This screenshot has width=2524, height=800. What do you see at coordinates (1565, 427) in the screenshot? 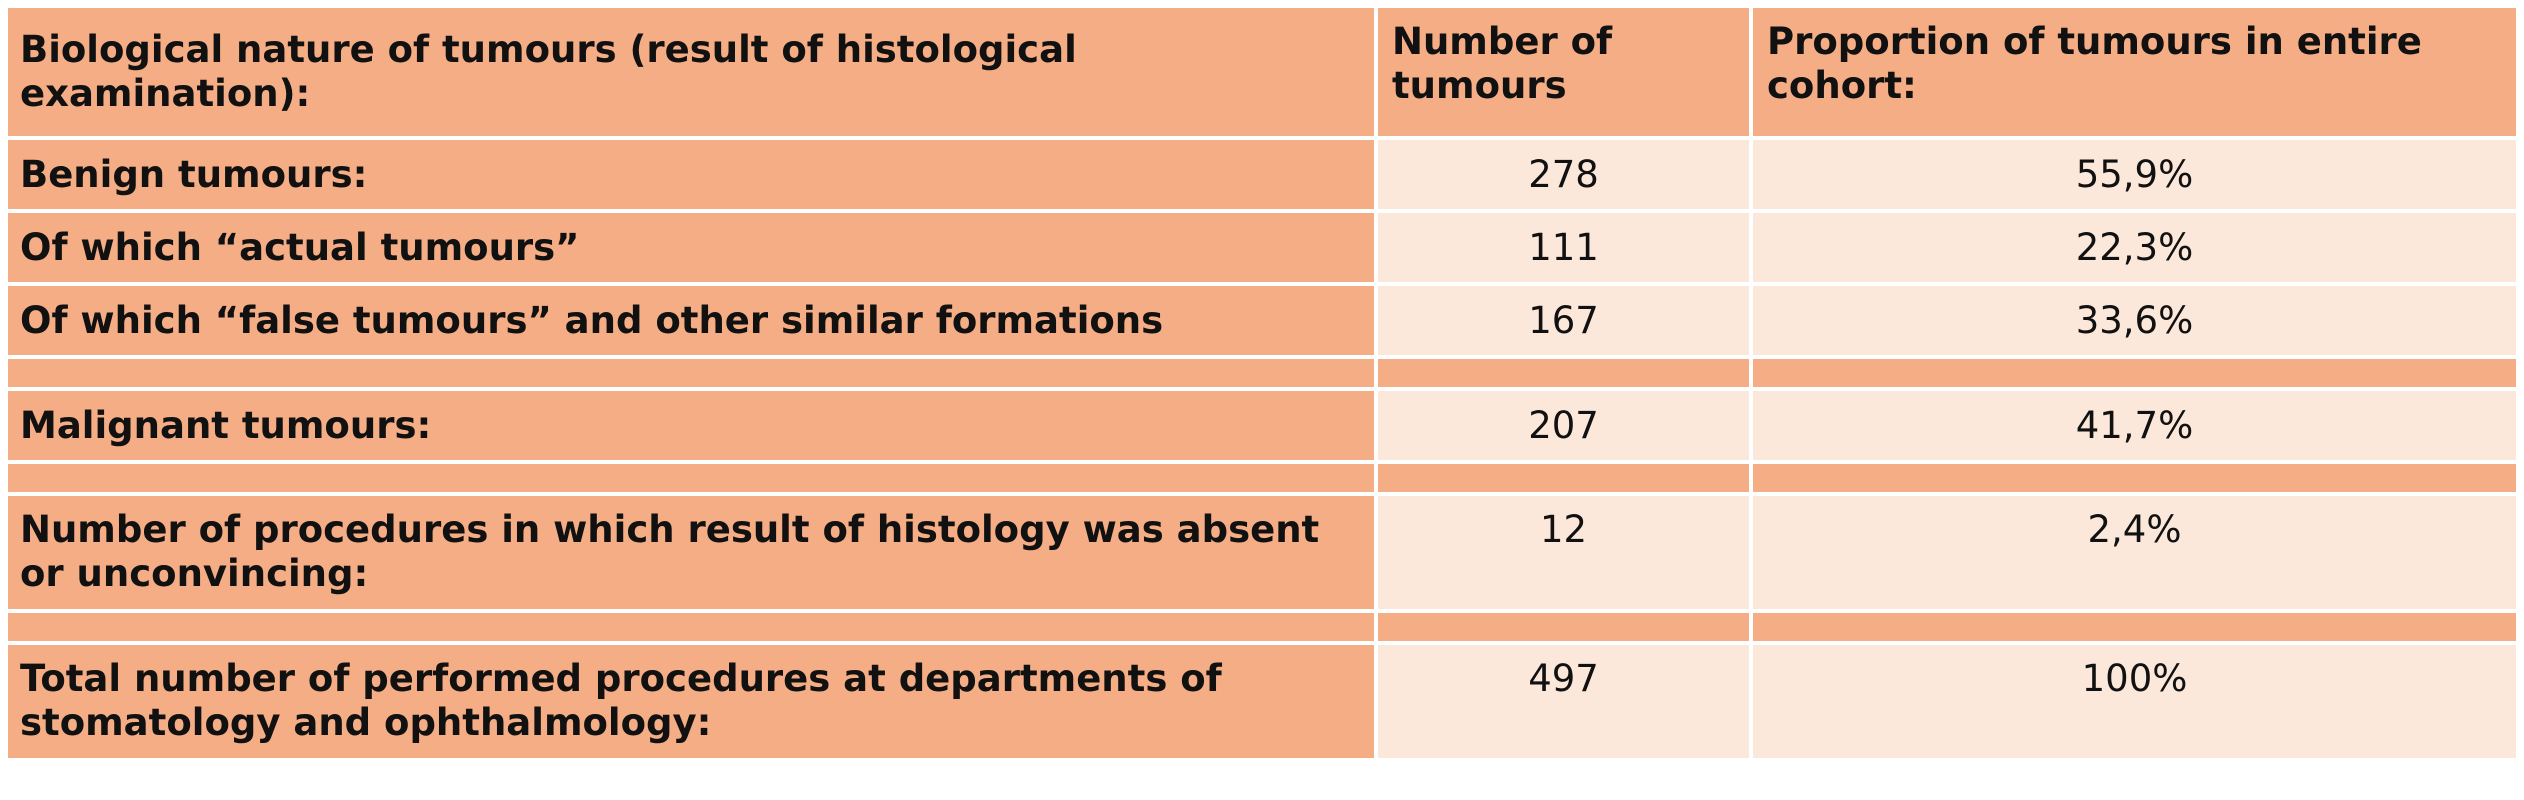
I see `row-number-malignant: 207` at bounding box center [1565, 427].